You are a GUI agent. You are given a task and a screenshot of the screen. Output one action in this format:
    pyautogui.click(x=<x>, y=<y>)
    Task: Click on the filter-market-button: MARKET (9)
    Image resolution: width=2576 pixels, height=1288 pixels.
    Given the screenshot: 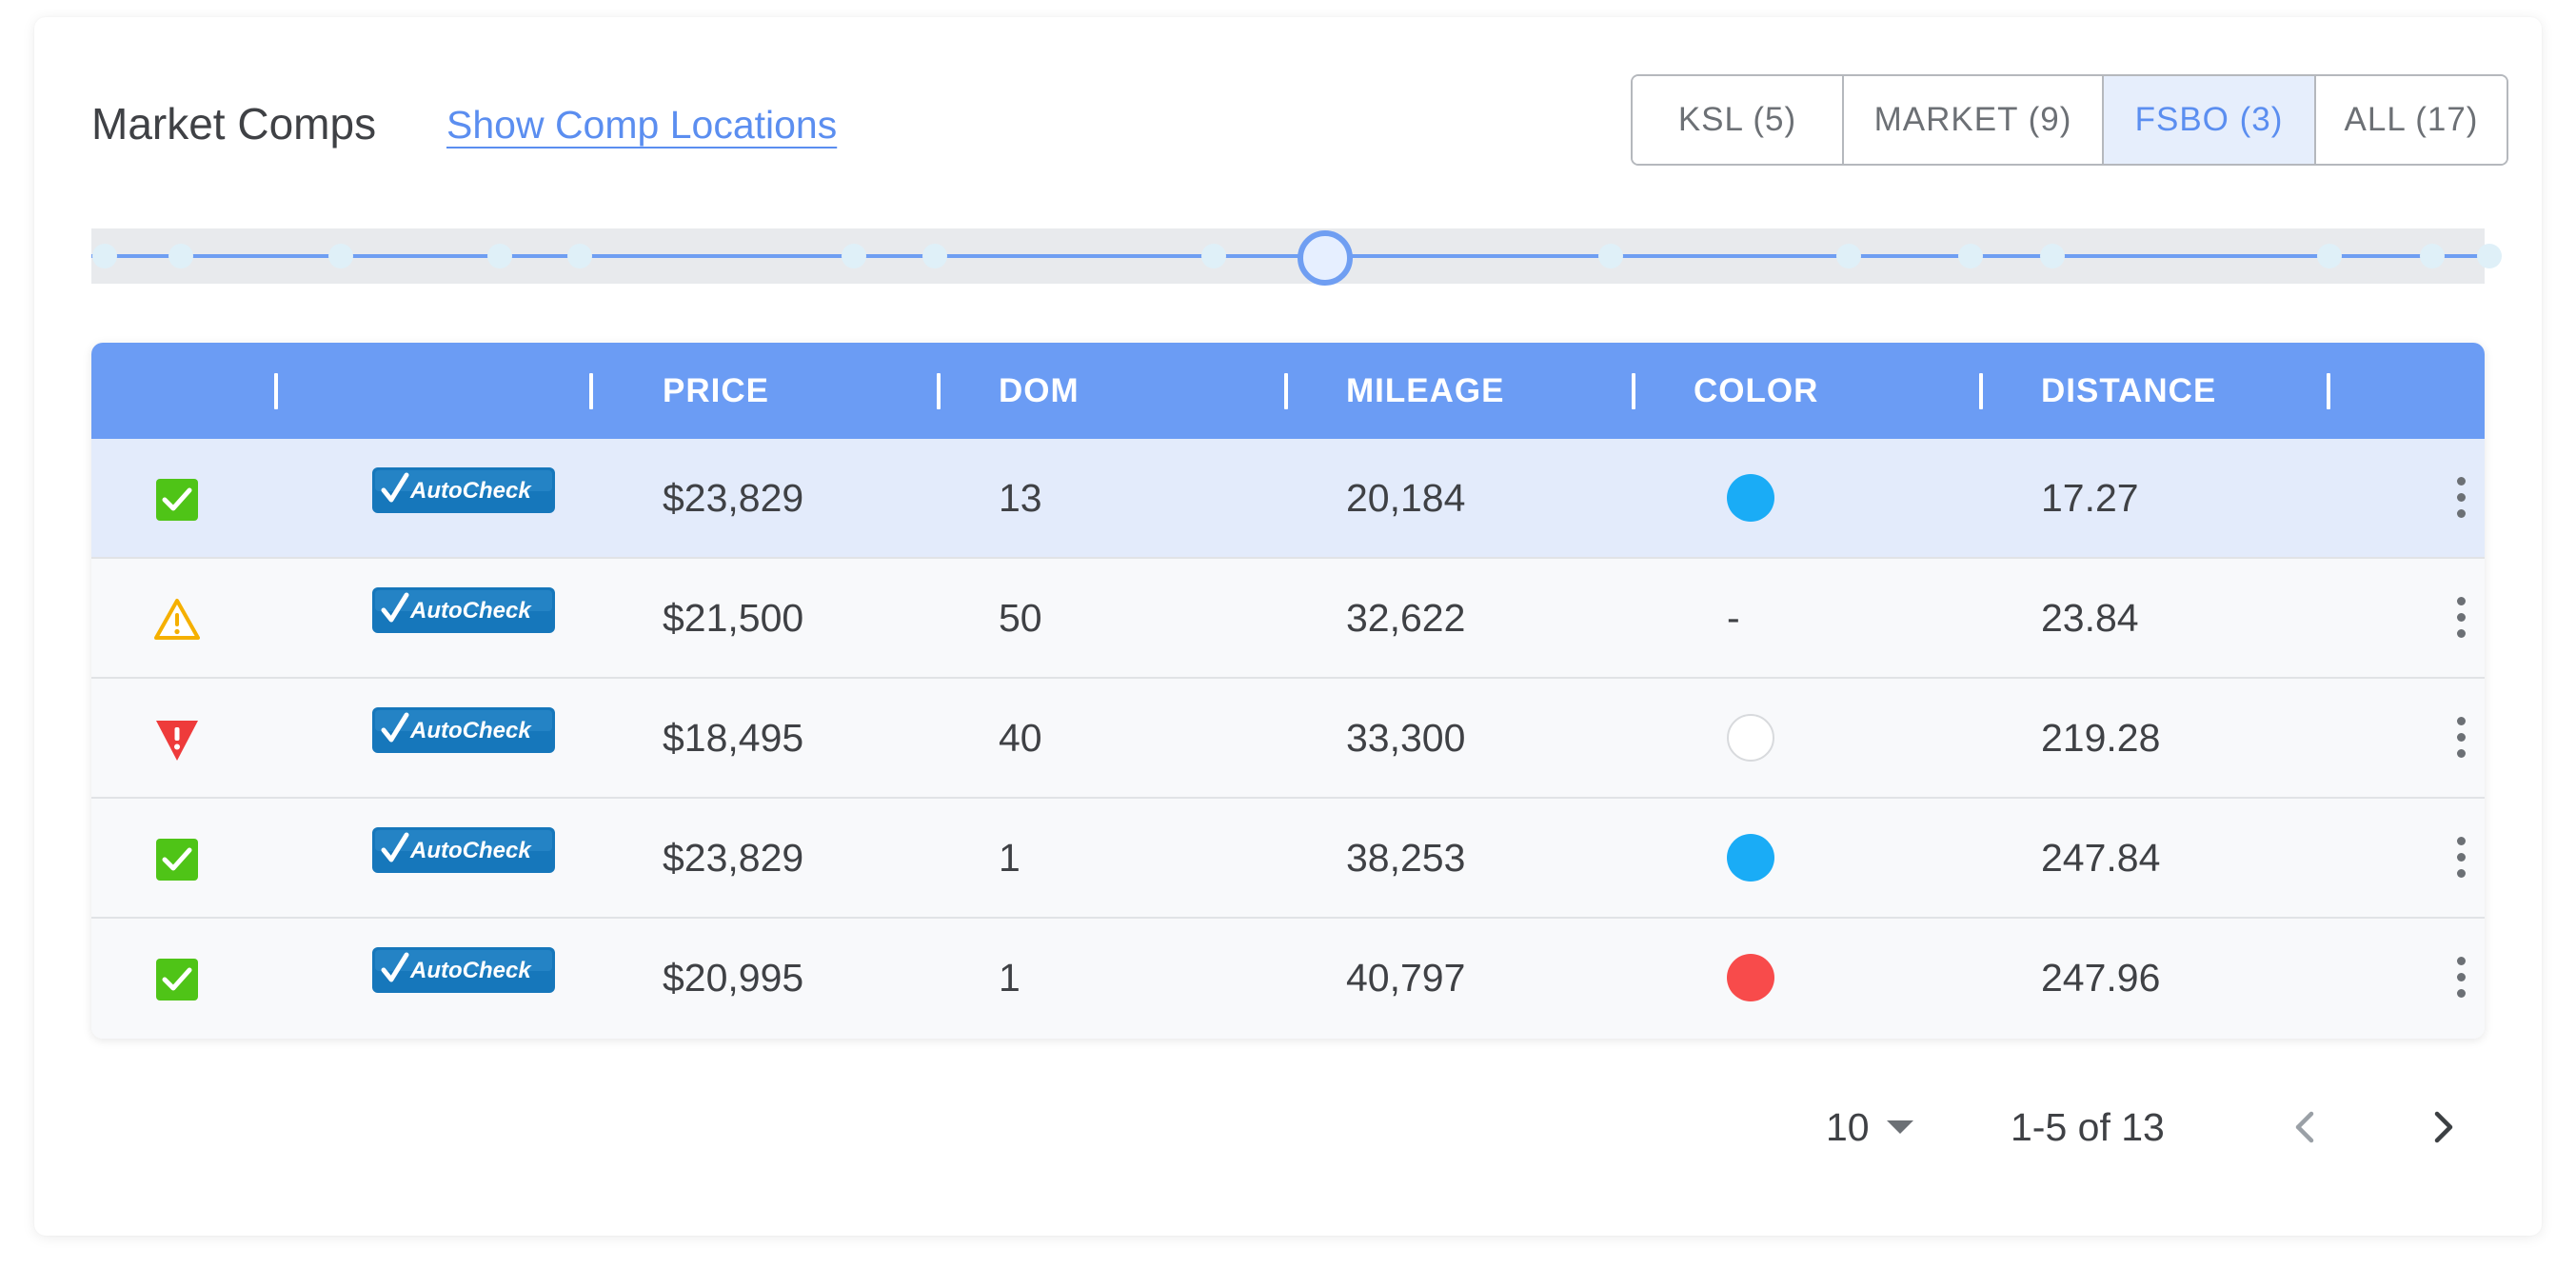 What is the action you would take?
    pyautogui.click(x=1974, y=120)
    